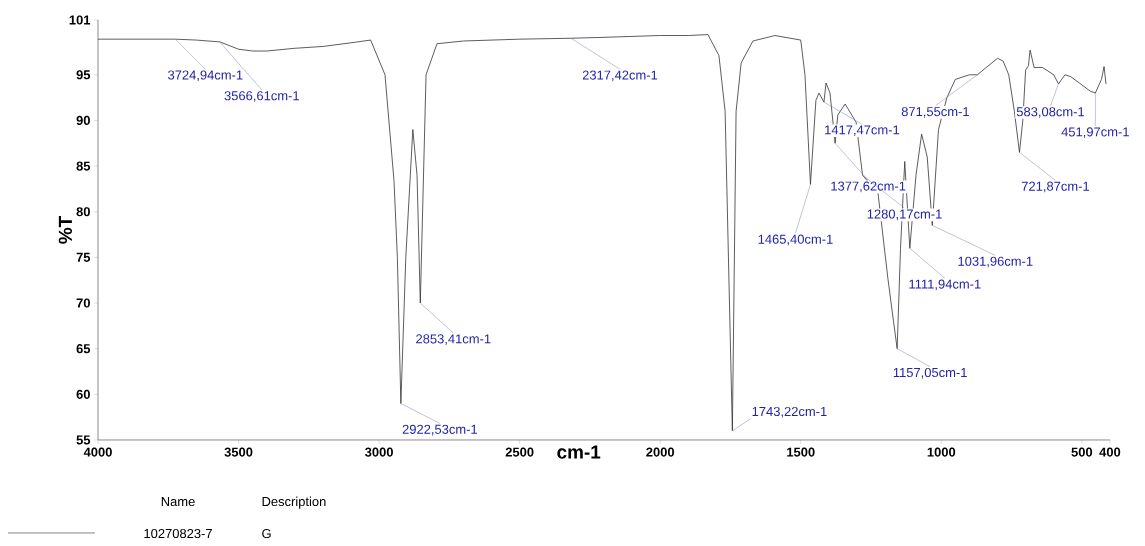  Describe the element at coordinates (453, 339) in the screenshot. I see `annotation: 2853,41cm-1` at that location.